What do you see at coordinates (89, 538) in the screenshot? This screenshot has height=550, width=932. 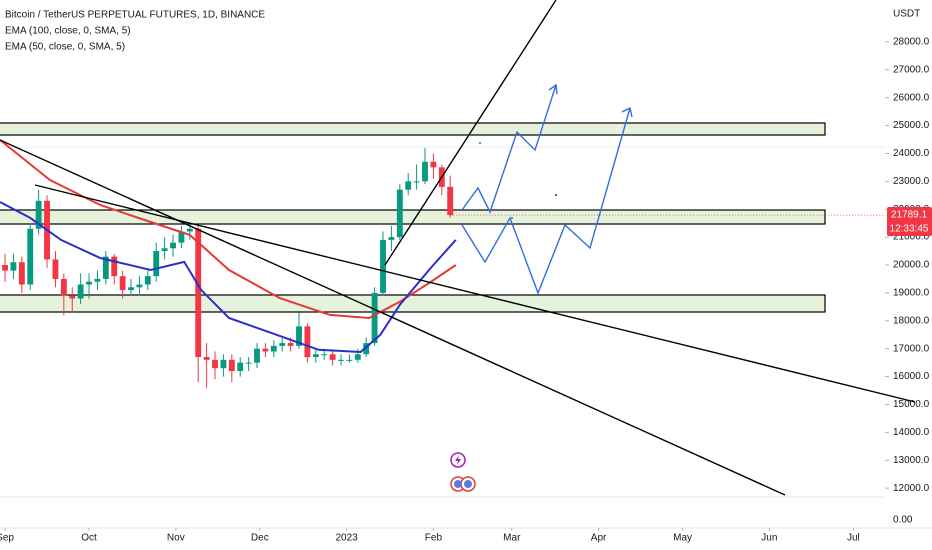 I see `x-tick-label: Oct` at bounding box center [89, 538].